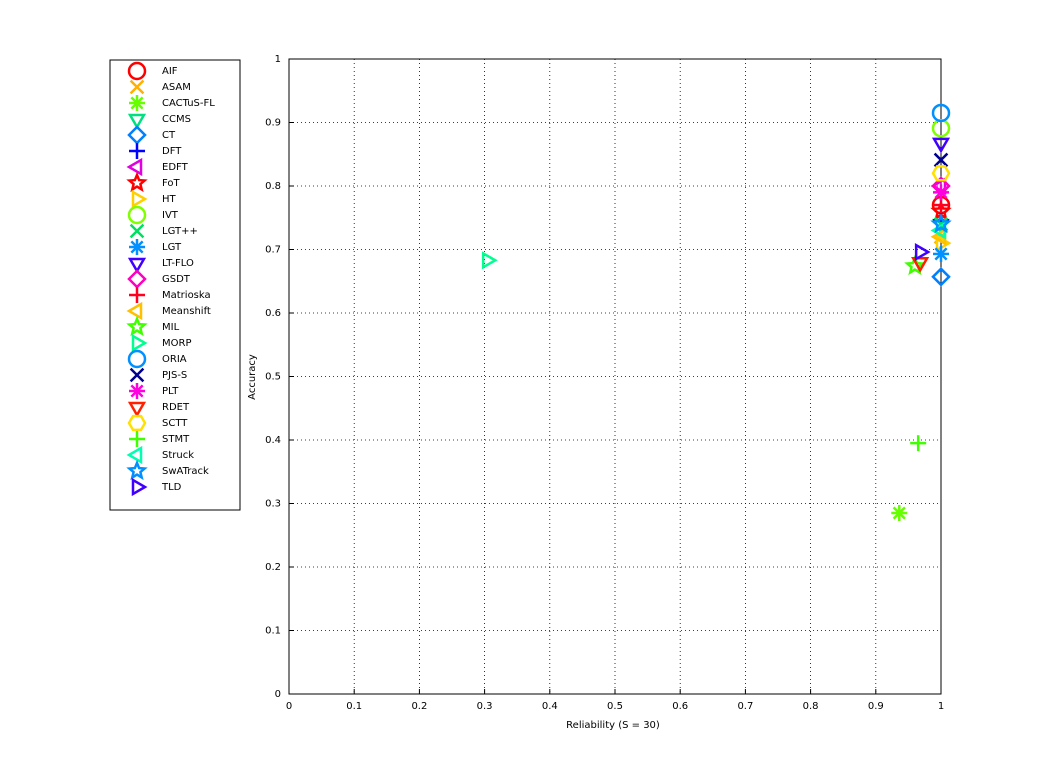 This screenshot has height=780, width=1040. Describe the element at coordinates (176, 407) in the screenshot. I see `legend-label: RDET` at that location.